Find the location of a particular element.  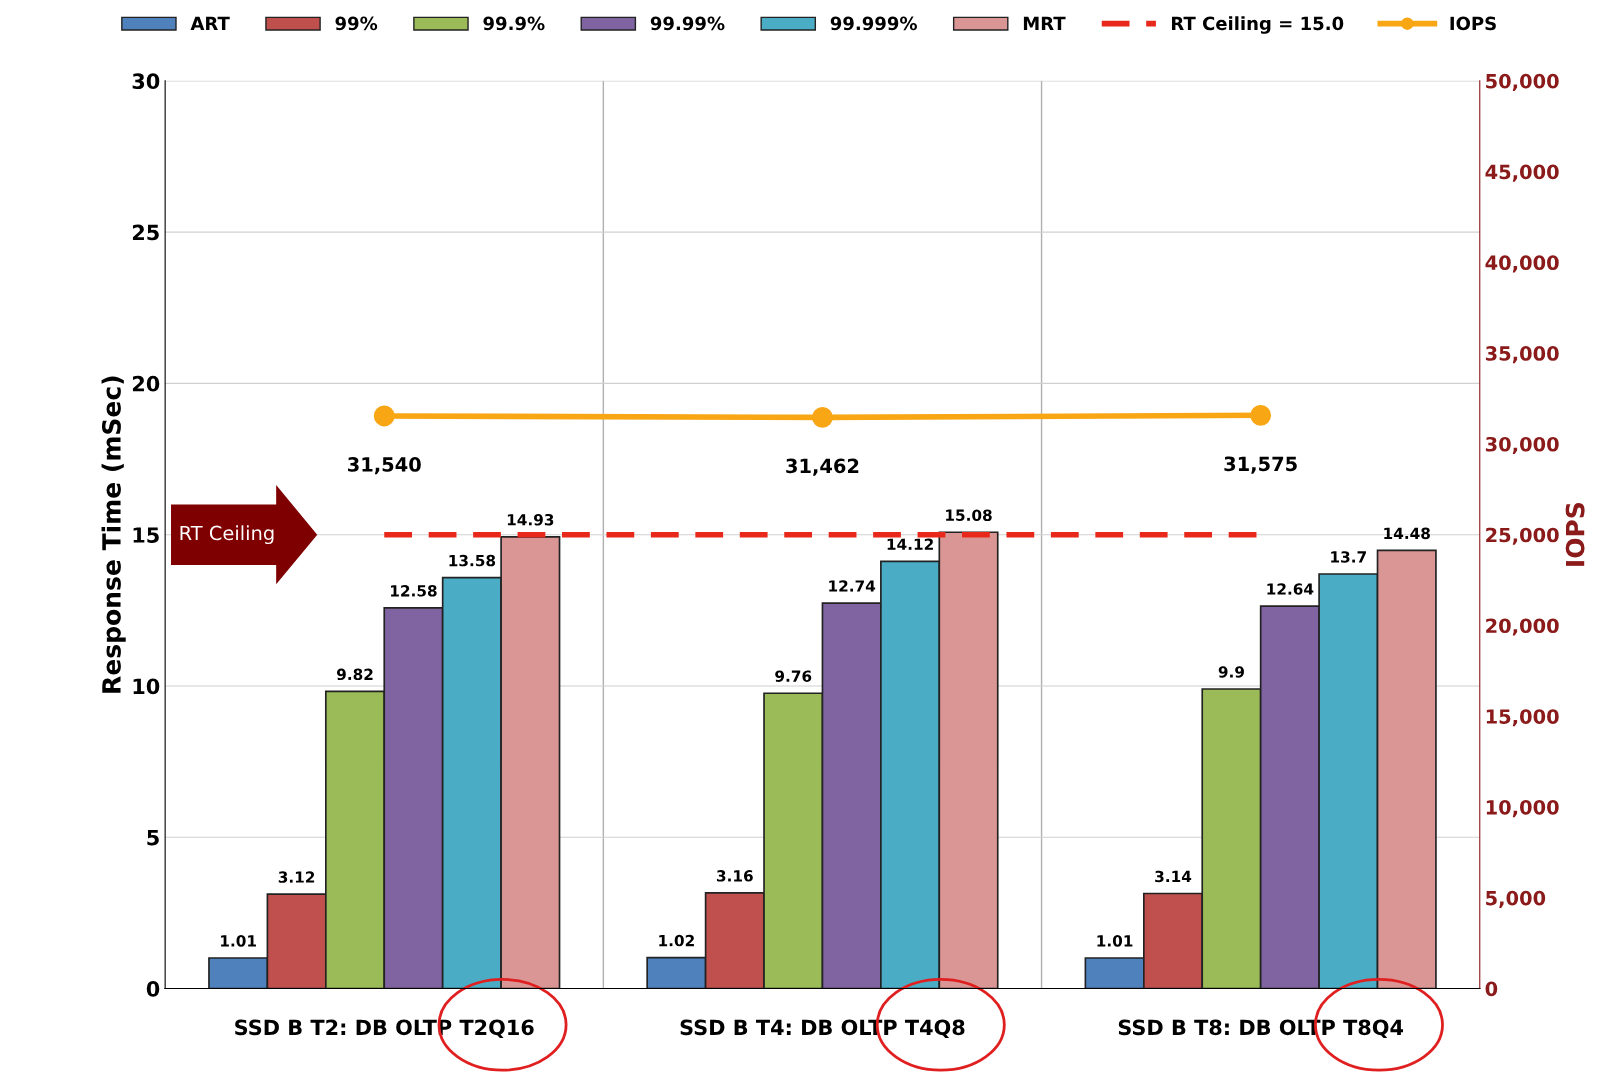

y-tick-label: 15 is located at coordinates (146, 535).